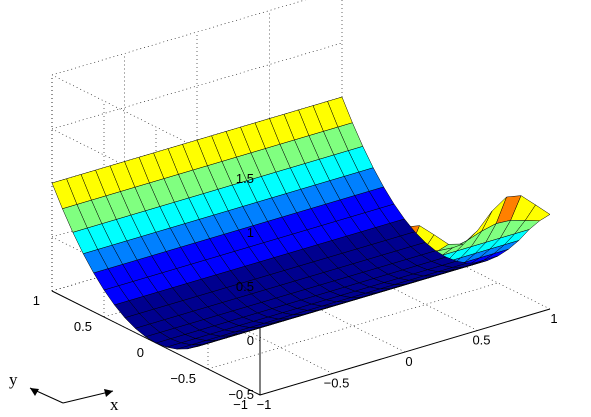 This screenshot has height=417, width=591. What do you see at coordinates (553, 318) in the screenshot?
I see `x-tick-label: 1` at bounding box center [553, 318].